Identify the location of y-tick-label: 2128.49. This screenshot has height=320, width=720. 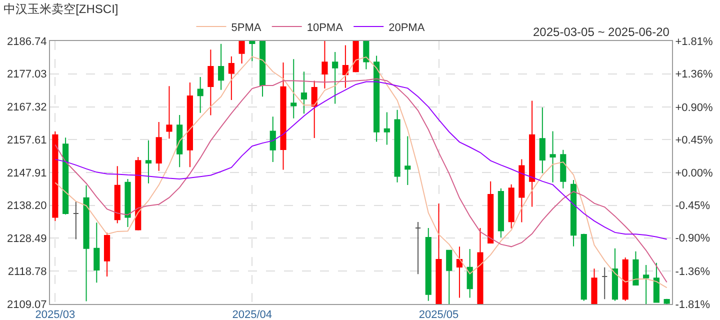
(27, 239).